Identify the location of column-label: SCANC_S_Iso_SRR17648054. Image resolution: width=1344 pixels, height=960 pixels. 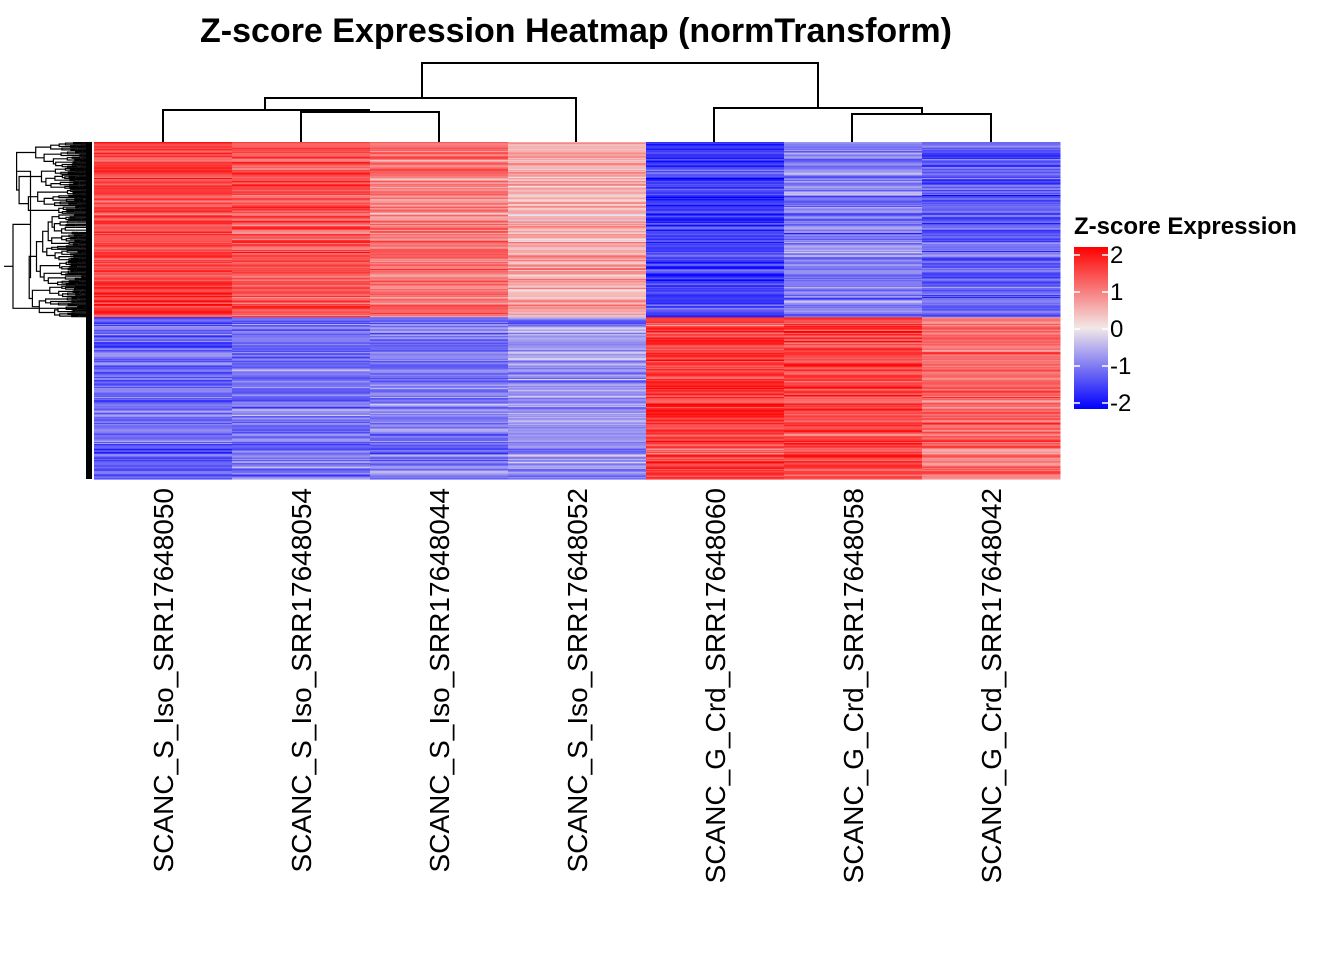
(301, 680).